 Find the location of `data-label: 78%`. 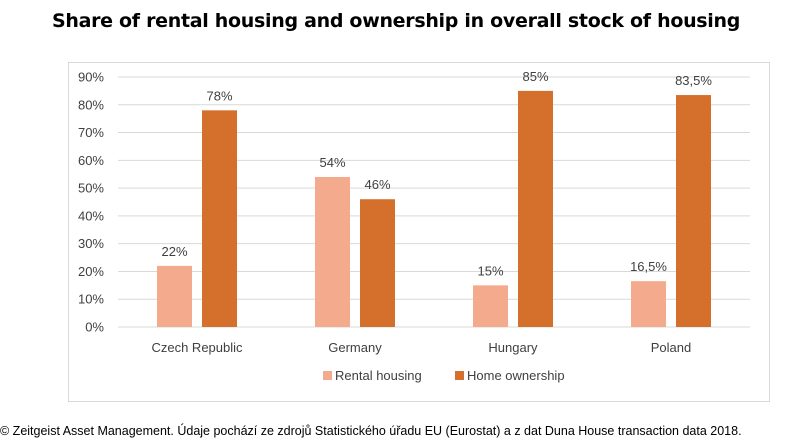

data-label: 78% is located at coordinates (219, 95).